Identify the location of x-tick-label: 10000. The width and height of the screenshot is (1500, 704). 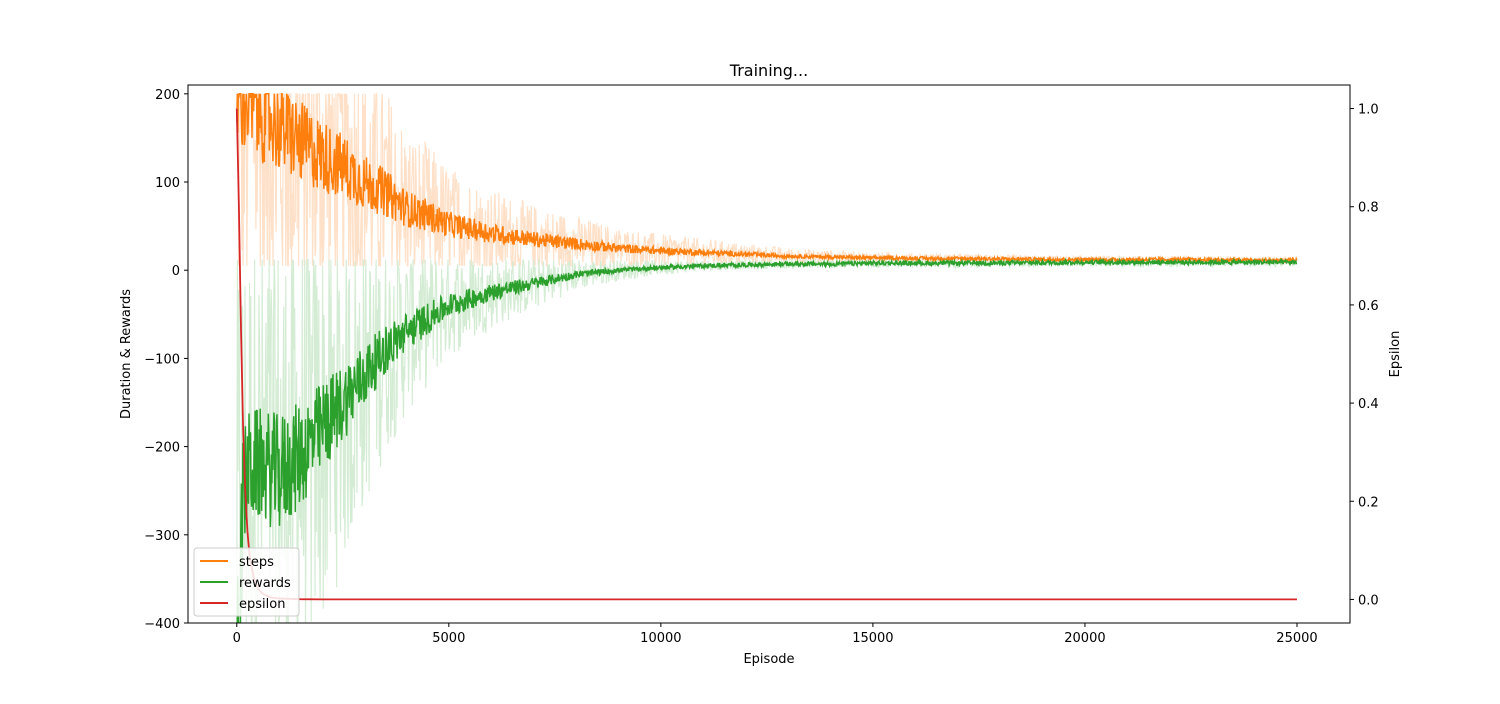
(660, 638).